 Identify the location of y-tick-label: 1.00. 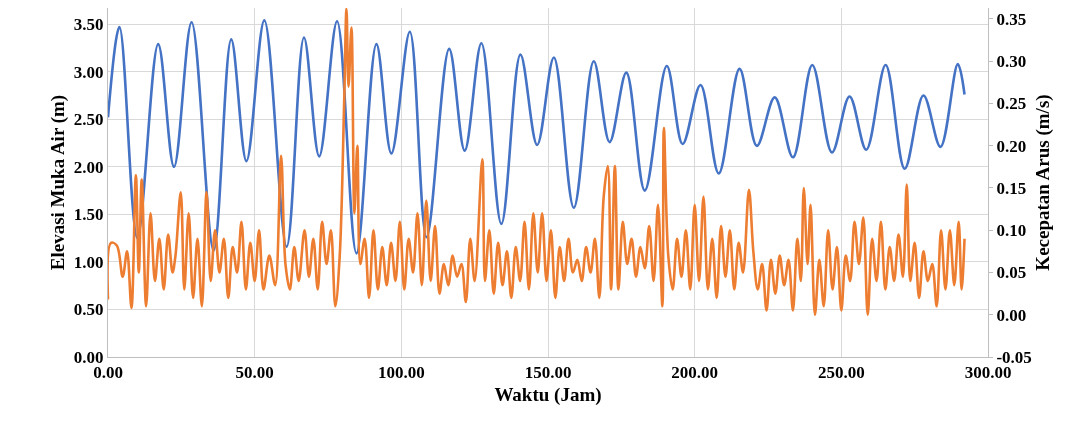
(88, 262).